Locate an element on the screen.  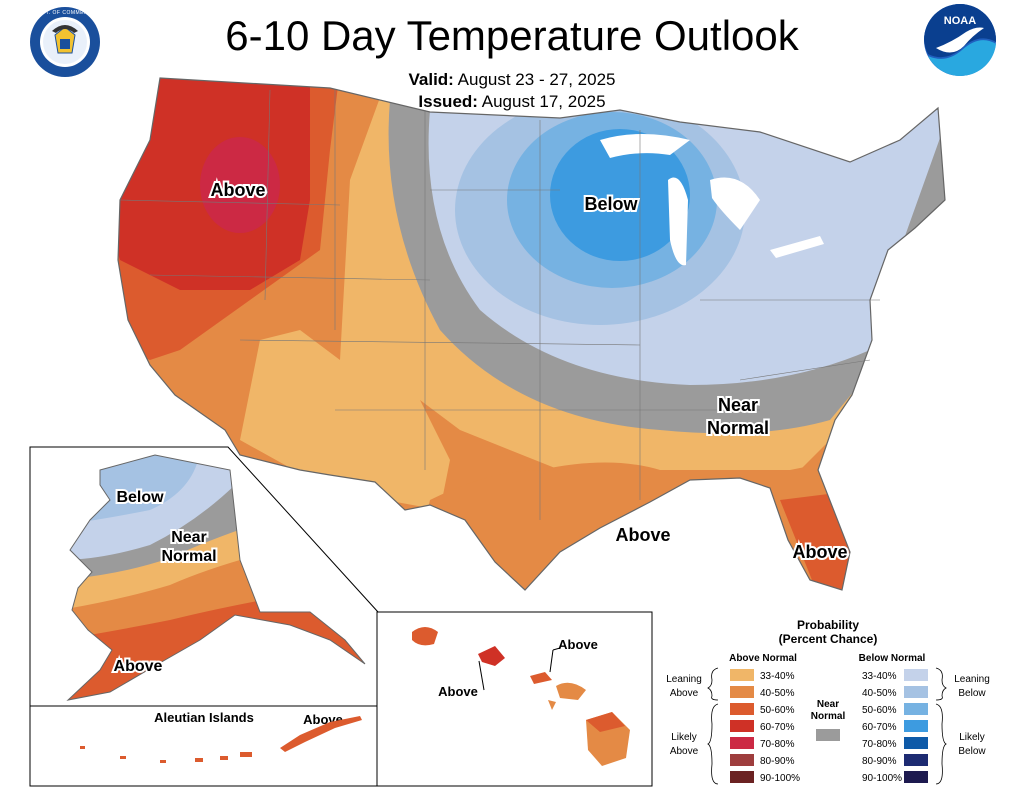
legend-below-range: 50-60% is located at coordinates (879, 710).